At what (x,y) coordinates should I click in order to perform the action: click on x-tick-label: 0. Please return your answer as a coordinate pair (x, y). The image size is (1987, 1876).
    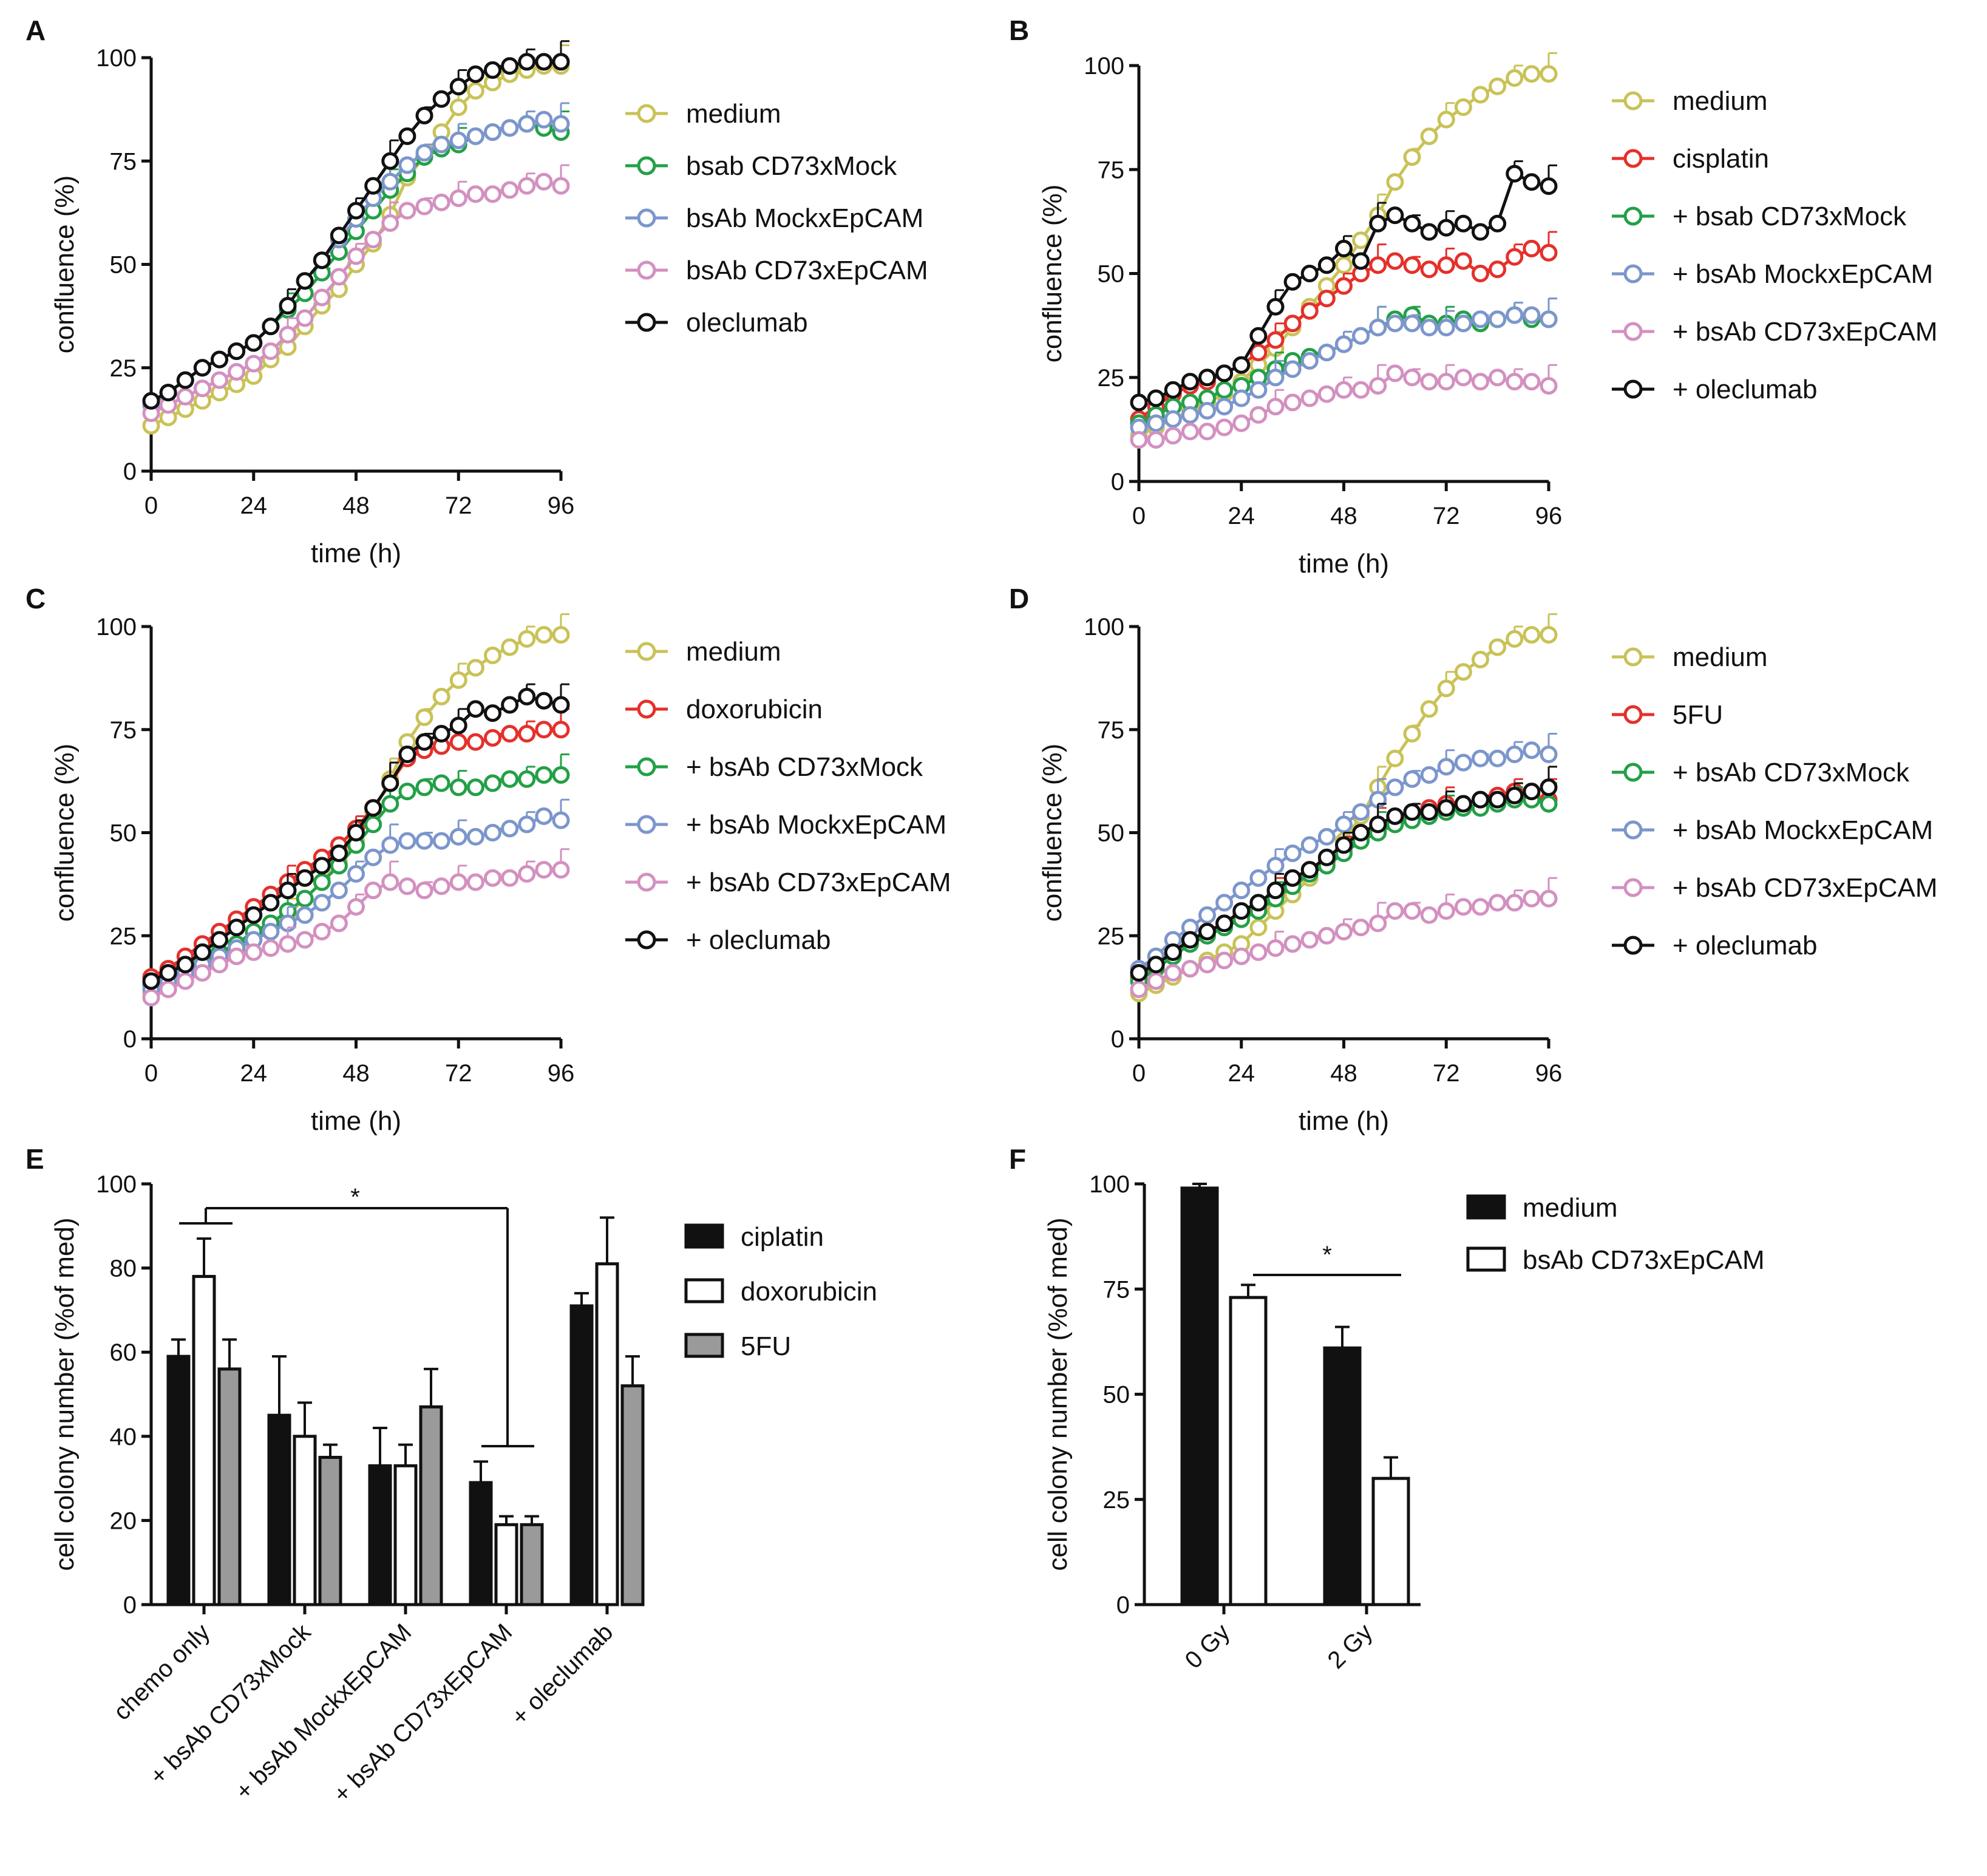
    Looking at the image, I should click on (151, 506).